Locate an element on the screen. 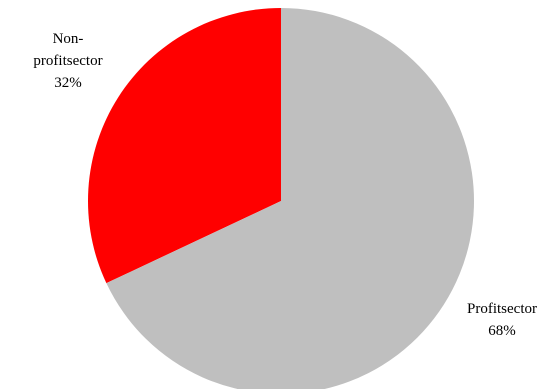  slice-label-name-line-2: profitsector is located at coordinates (68, 61).